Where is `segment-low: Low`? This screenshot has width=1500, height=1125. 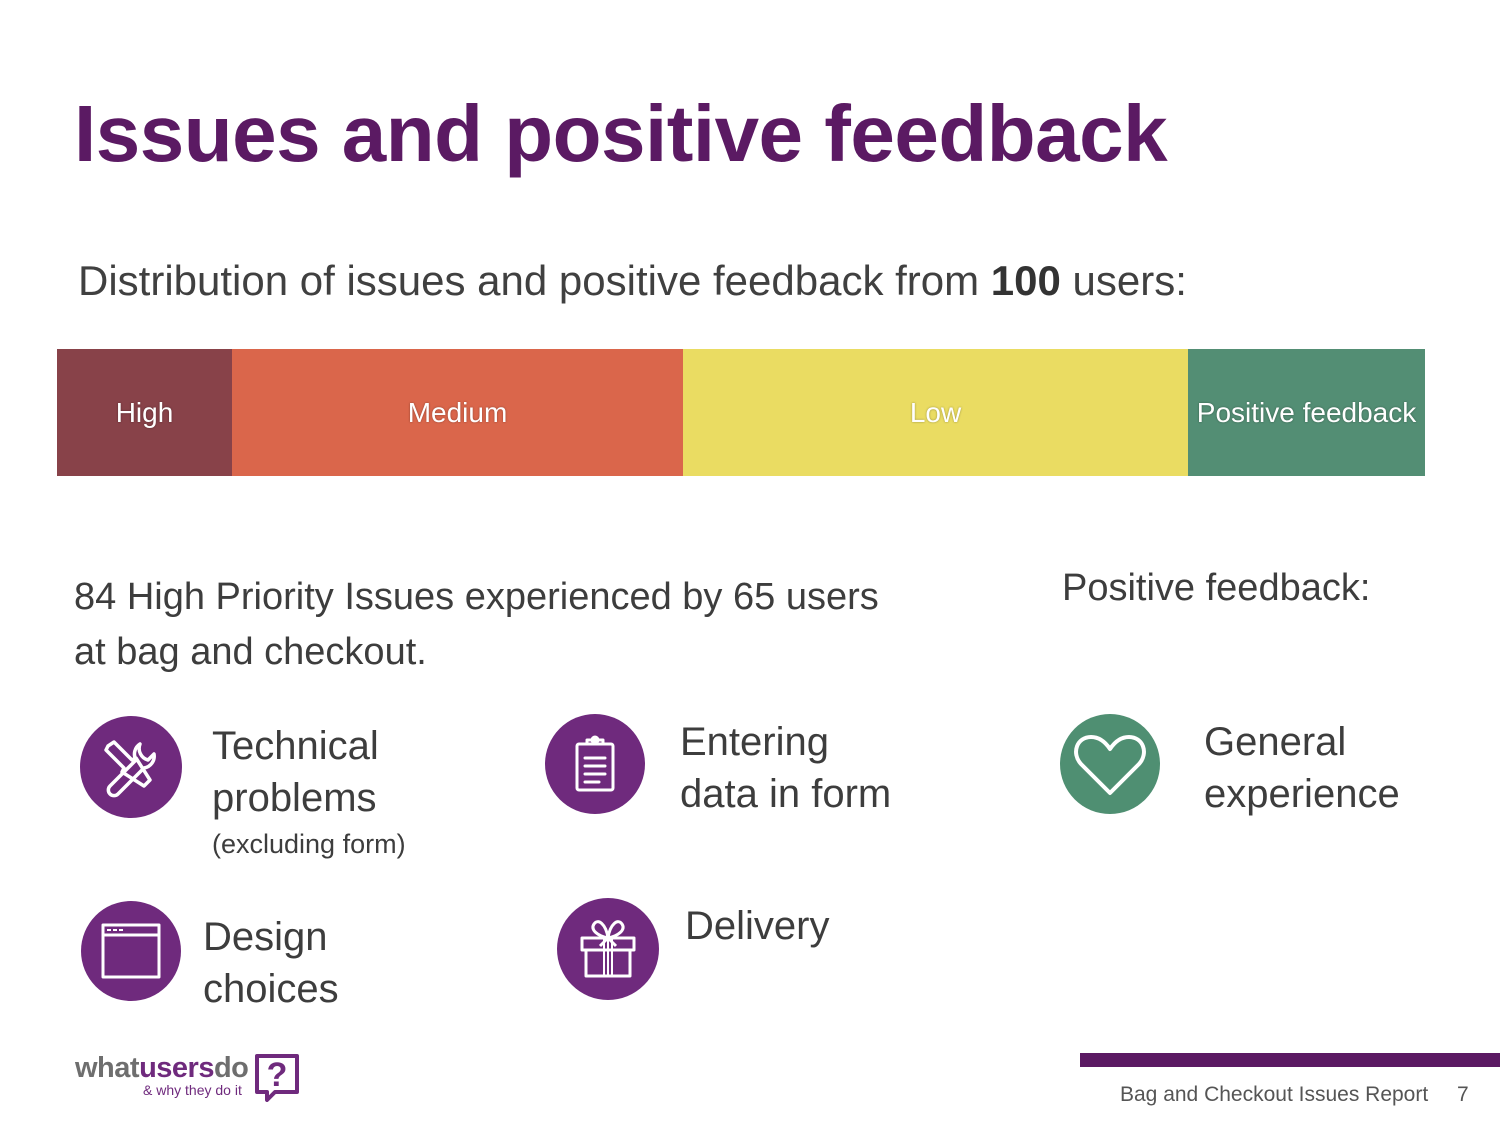
segment-low: Low is located at coordinates (935, 412).